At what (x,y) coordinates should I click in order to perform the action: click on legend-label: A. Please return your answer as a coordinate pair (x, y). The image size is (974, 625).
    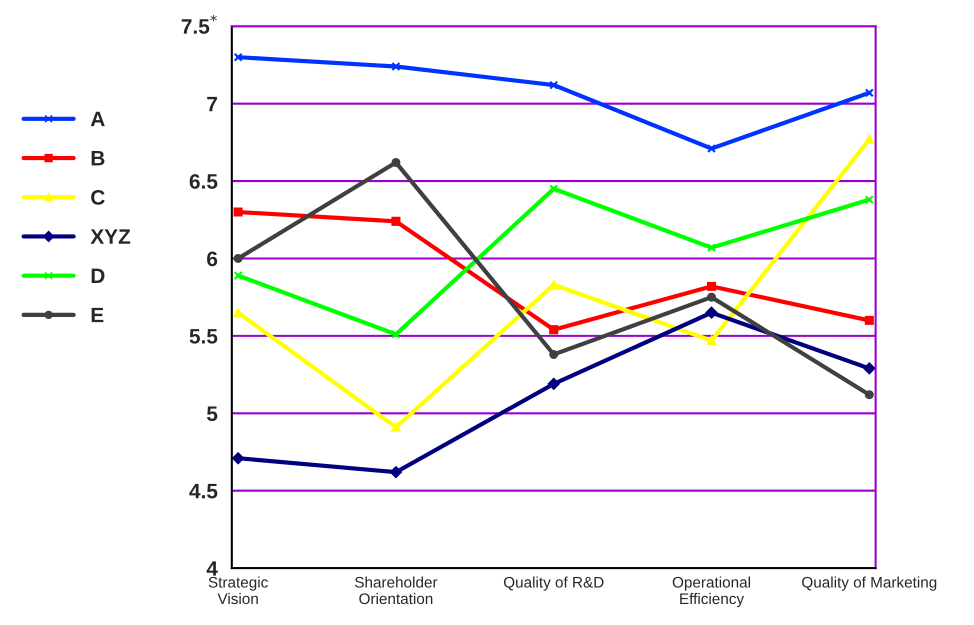
    Looking at the image, I should click on (97, 119).